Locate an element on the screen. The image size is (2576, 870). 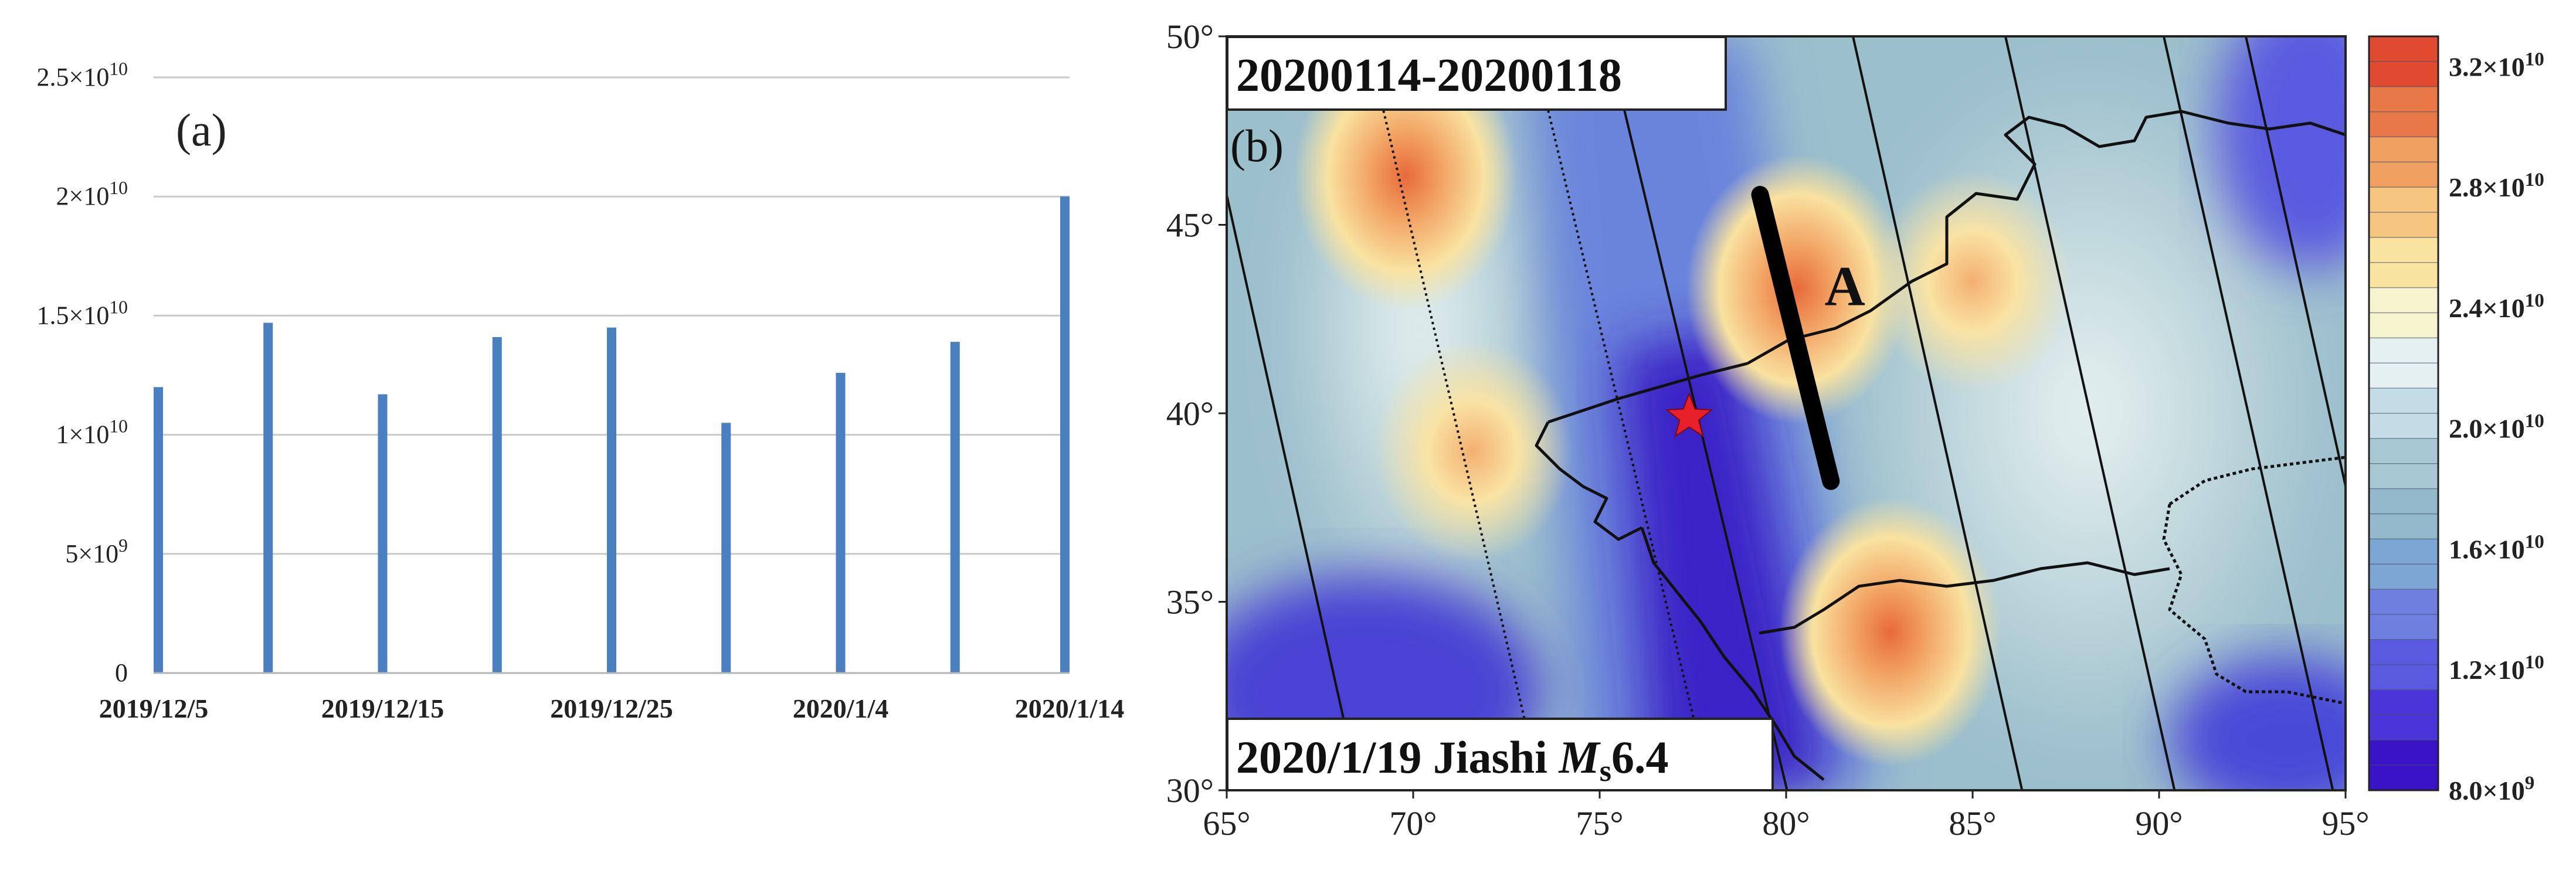
colorbar-tick-label-exponent: 9 is located at coordinates (2530, 783).